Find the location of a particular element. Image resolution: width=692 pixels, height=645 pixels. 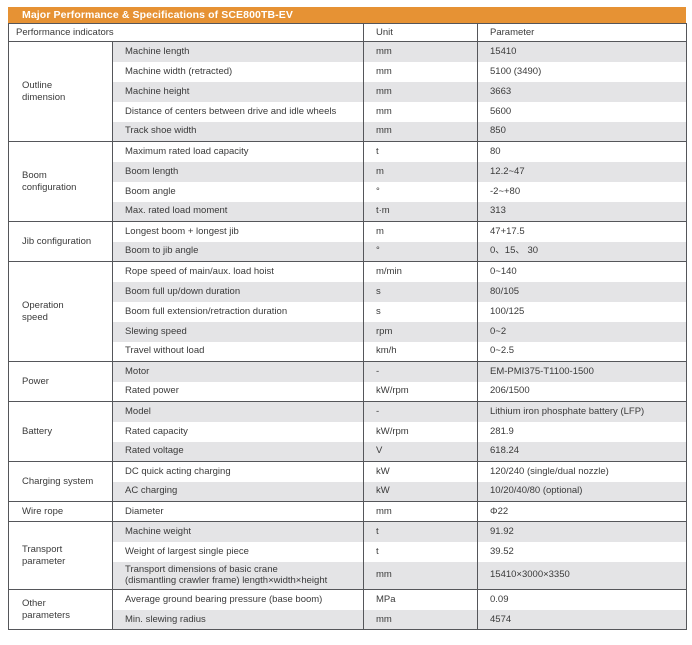

table-row: Boom to jib angle ° 0、15、 30 is located at coordinates (348, 251).